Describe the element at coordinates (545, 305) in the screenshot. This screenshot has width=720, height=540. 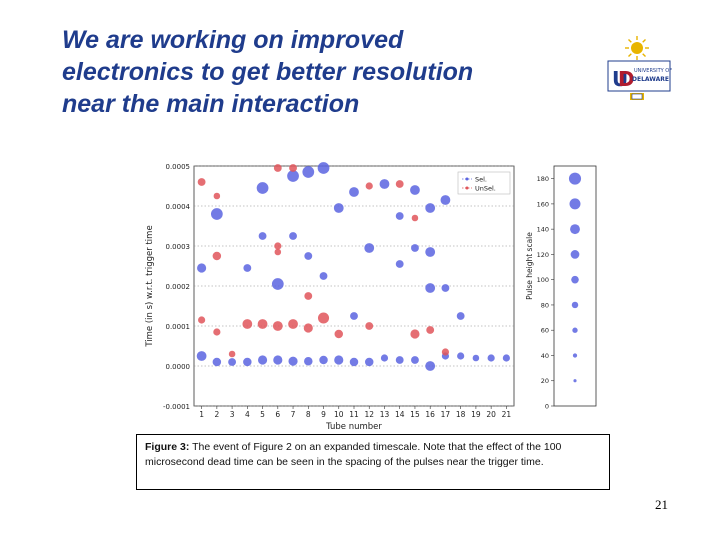
I see `size-tick-label: 80` at that location.